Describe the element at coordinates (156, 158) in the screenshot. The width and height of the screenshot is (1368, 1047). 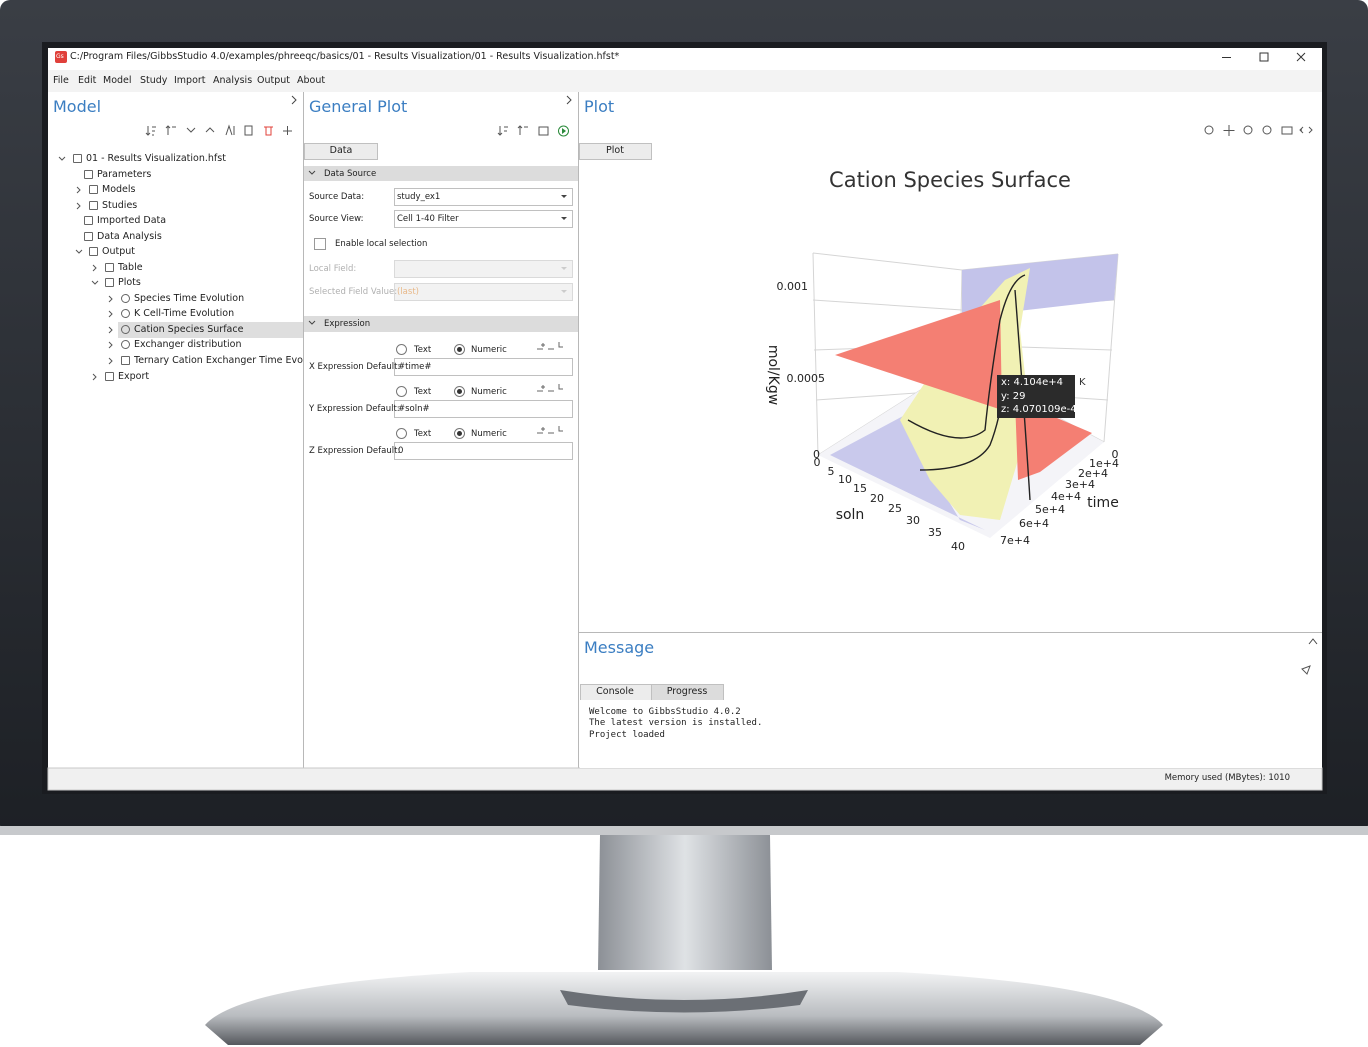
I see `tree-item: 01 - Results Visualization.hfst` at that location.